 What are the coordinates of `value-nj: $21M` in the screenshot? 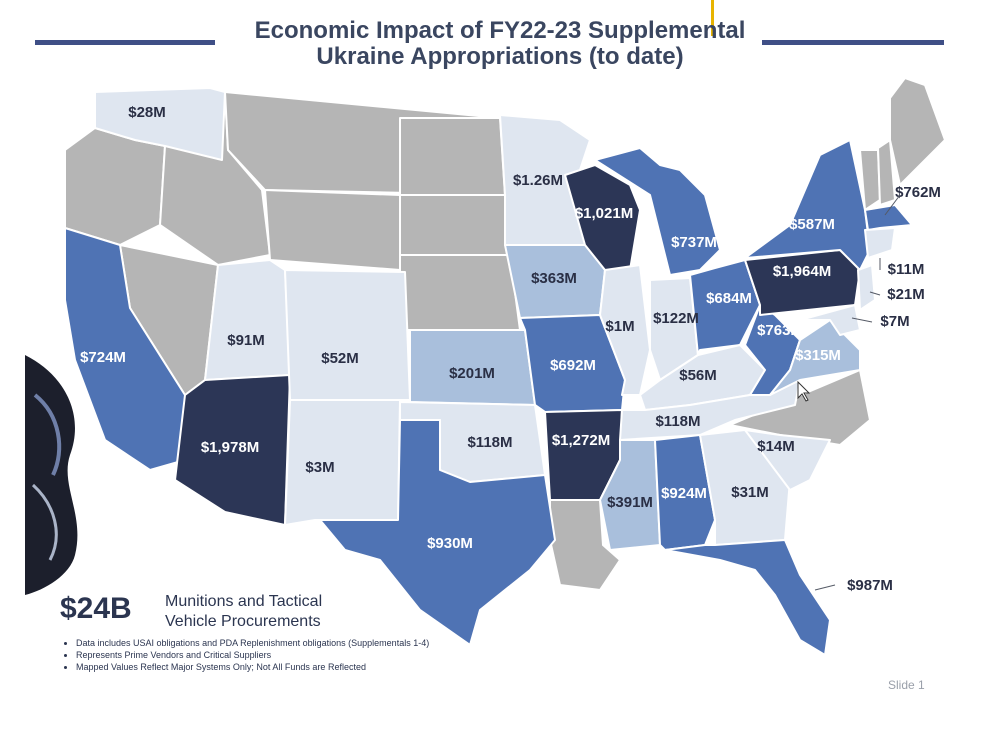 It's located at (906, 294).